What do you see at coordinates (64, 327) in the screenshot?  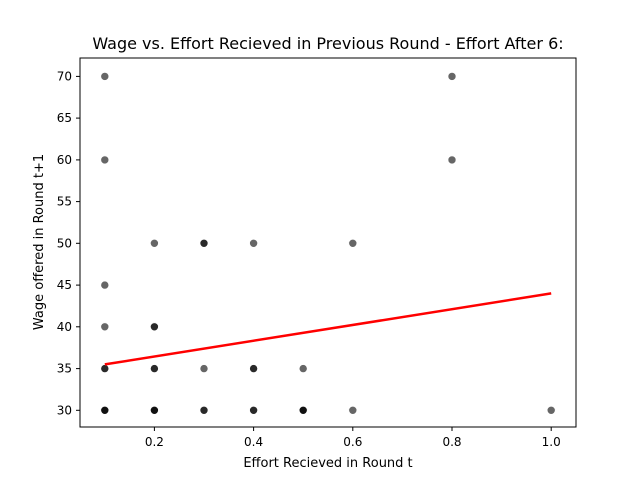 I see `y-tick-label: 40` at bounding box center [64, 327].